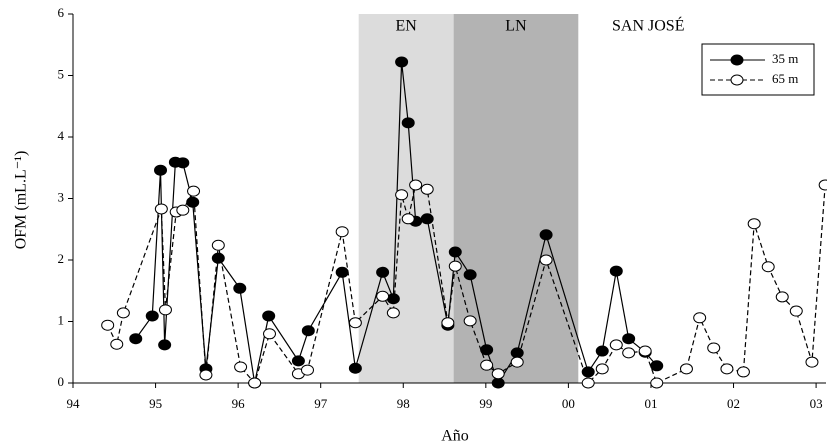 The width and height of the screenshot is (827, 447). What do you see at coordinates (239, 403) in the screenshot?
I see `x-tick-label: 96` at bounding box center [239, 403].